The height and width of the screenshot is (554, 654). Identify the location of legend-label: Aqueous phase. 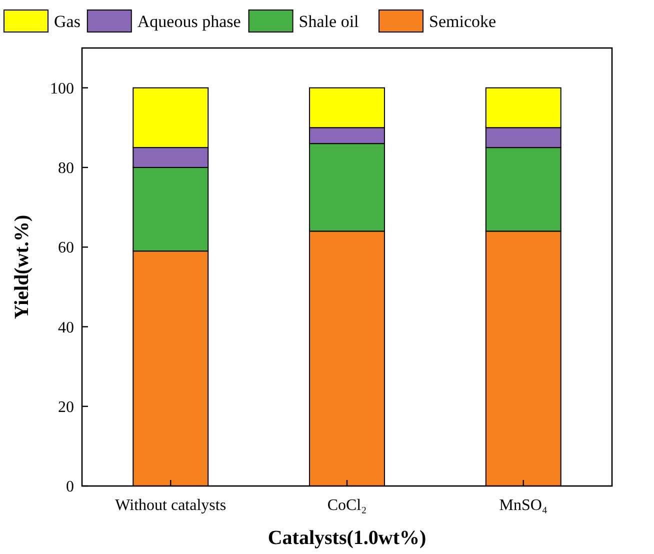
(189, 21).